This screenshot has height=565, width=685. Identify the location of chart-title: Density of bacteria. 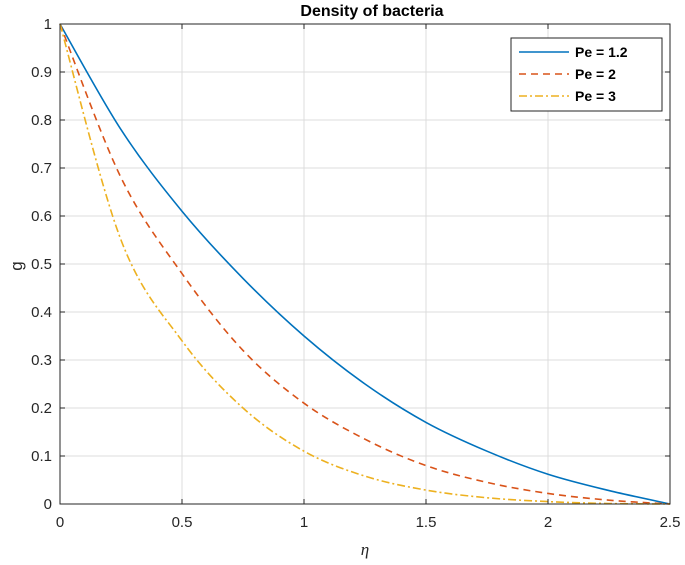
(371, 11).